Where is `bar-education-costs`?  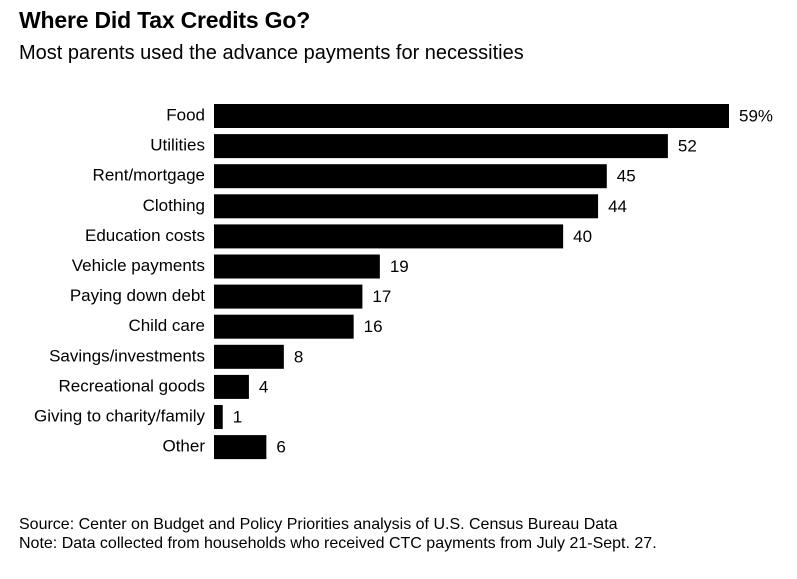
bar-education-costs is located at coordinates (389, 236).